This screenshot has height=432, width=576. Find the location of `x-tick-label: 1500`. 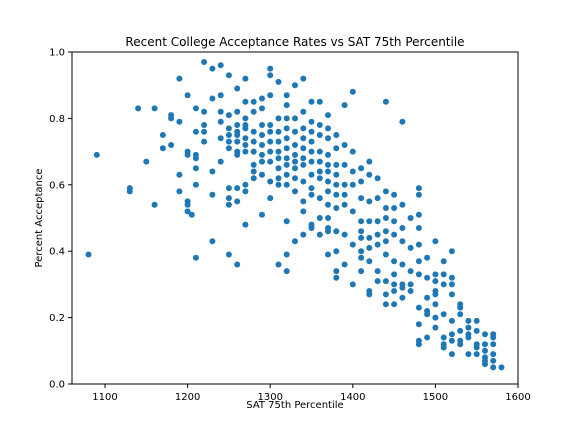

x-tick-label: 1500 is located at coordinates (435, 397).